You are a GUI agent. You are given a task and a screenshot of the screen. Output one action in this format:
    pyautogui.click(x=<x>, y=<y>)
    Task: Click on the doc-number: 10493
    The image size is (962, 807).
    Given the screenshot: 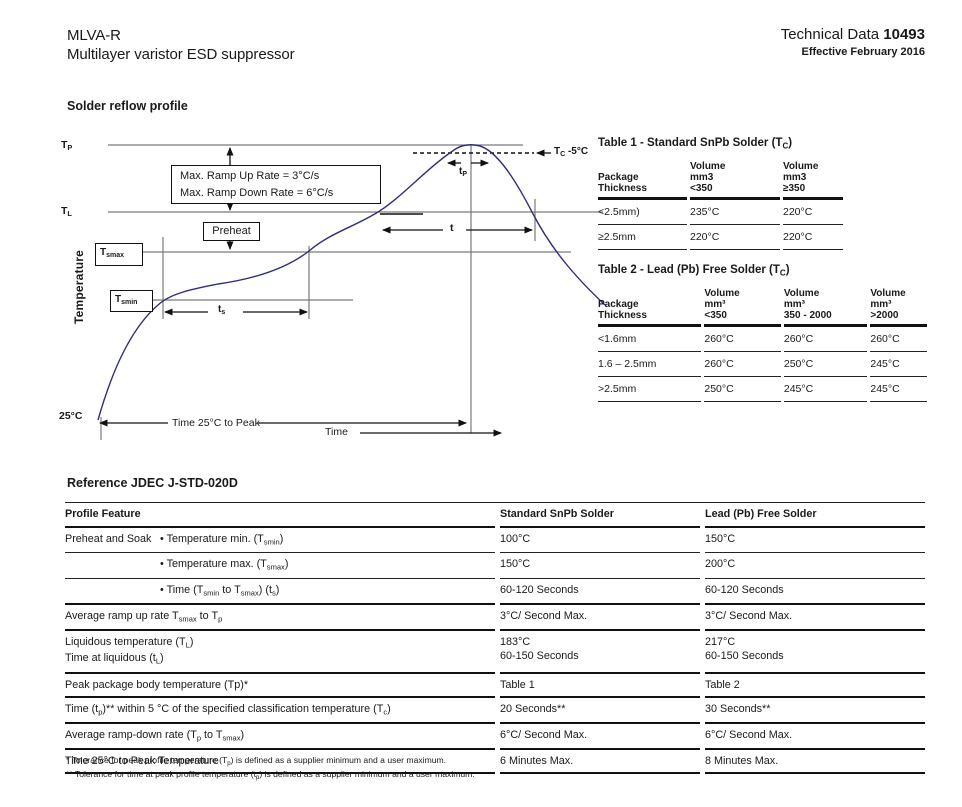 What is the action you would take?
    pyautogui.click(x=904, y=34)
    